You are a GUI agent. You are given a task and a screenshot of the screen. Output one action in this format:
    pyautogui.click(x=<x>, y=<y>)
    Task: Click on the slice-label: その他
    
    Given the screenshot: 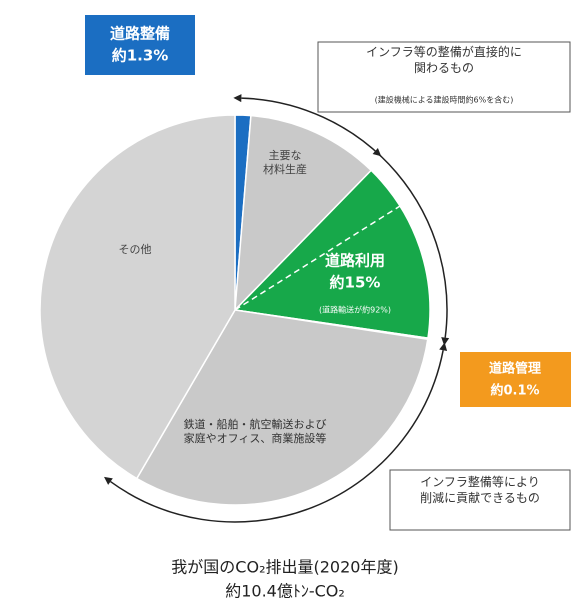 What is the action you would take?
    pyautogui.click(x=135, y=249)
    